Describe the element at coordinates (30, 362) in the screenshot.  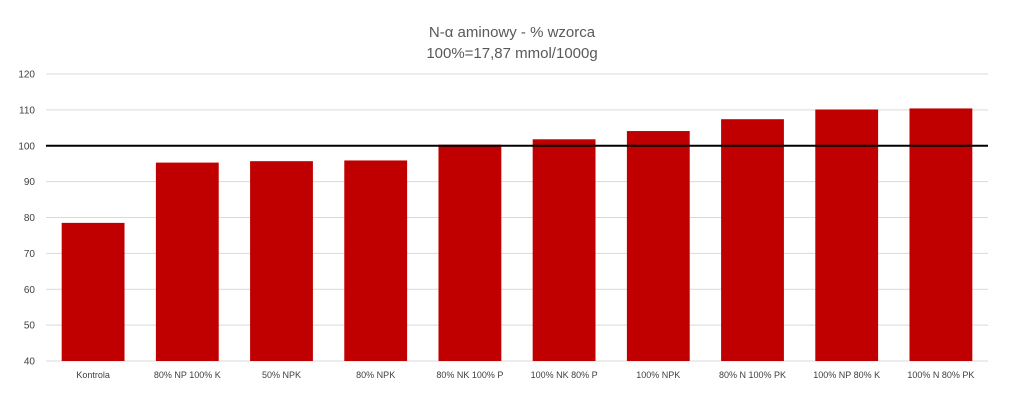
I see `y-tick-label: 40` at that location.